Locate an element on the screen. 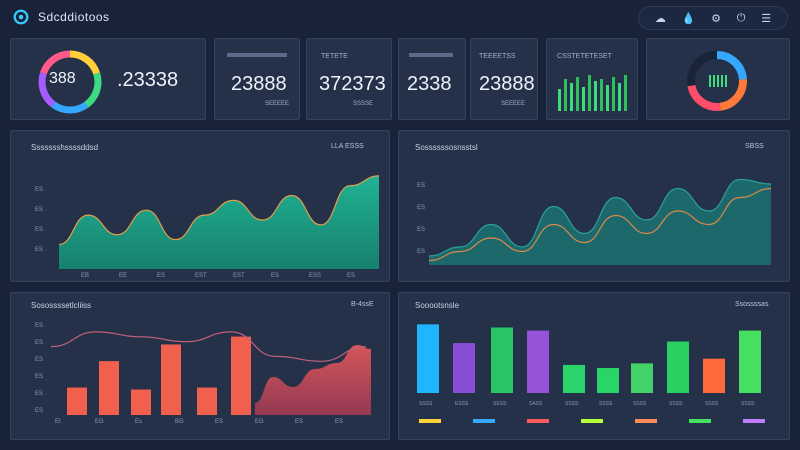 The image size is (800, 450). kpi-card-3: TETETE 372373 SSSSE is located at coordinates (349, 79).